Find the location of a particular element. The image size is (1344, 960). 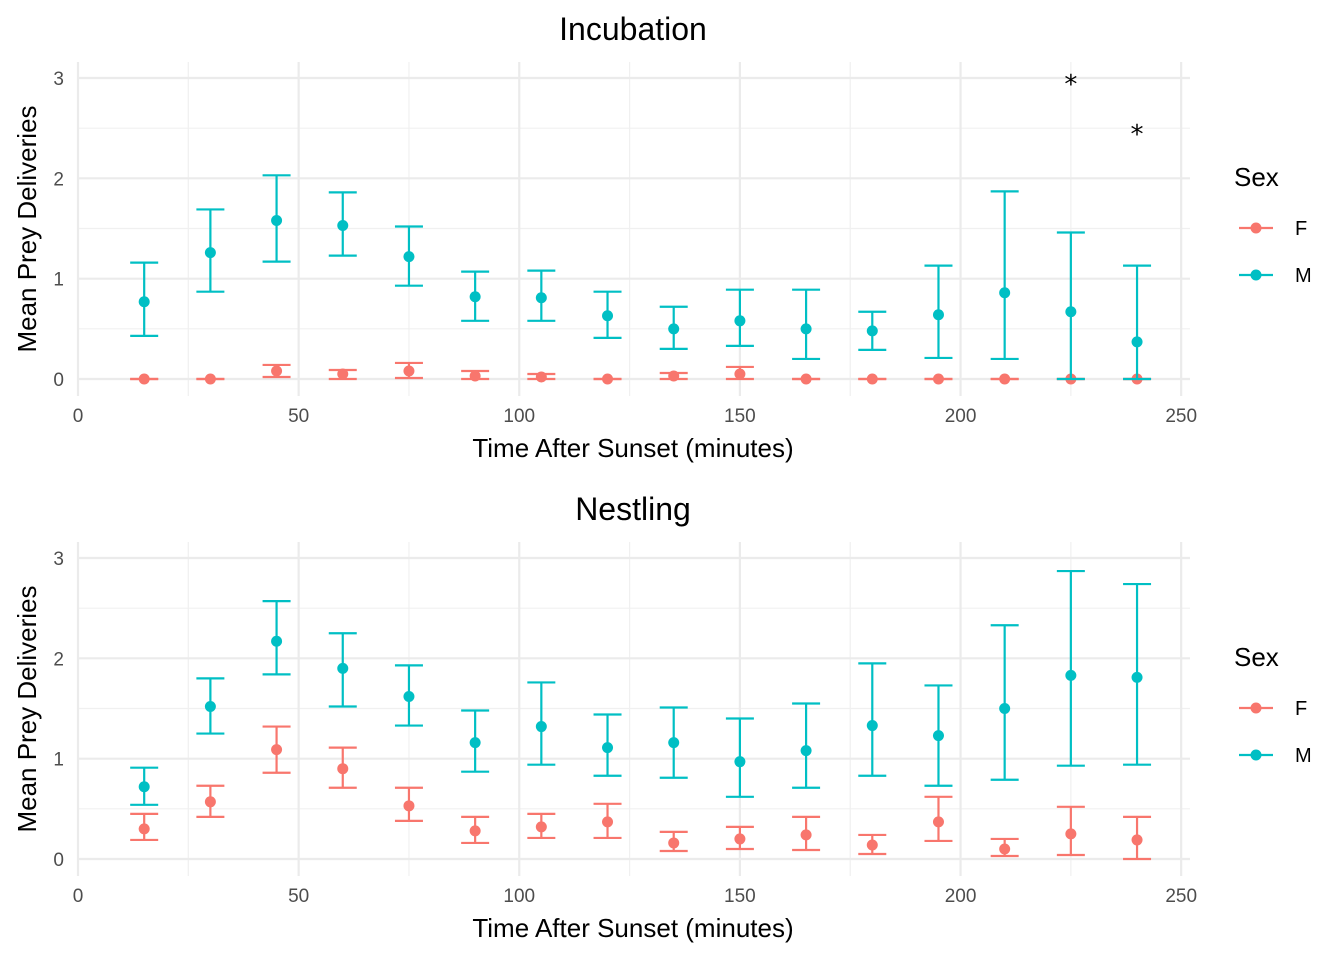

legend-item: F is located at coordinates (1273, 229).